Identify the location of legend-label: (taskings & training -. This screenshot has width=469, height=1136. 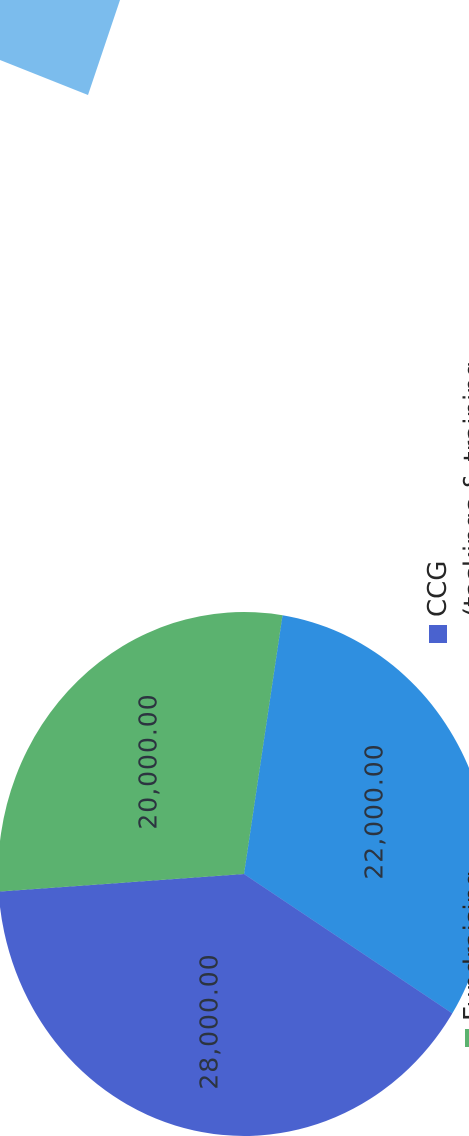
(464, 480).